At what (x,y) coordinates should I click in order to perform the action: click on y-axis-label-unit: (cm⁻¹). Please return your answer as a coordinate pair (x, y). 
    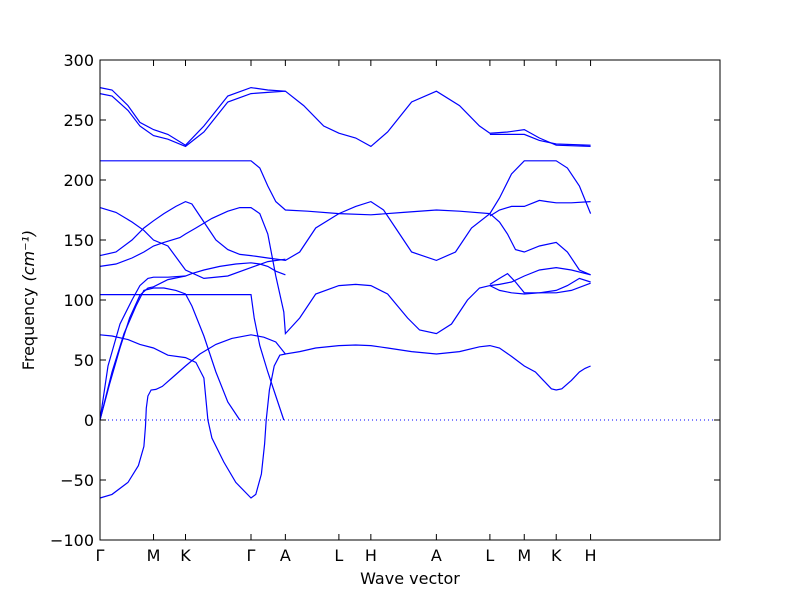
    Looking at the image, I should click on (28, 256).